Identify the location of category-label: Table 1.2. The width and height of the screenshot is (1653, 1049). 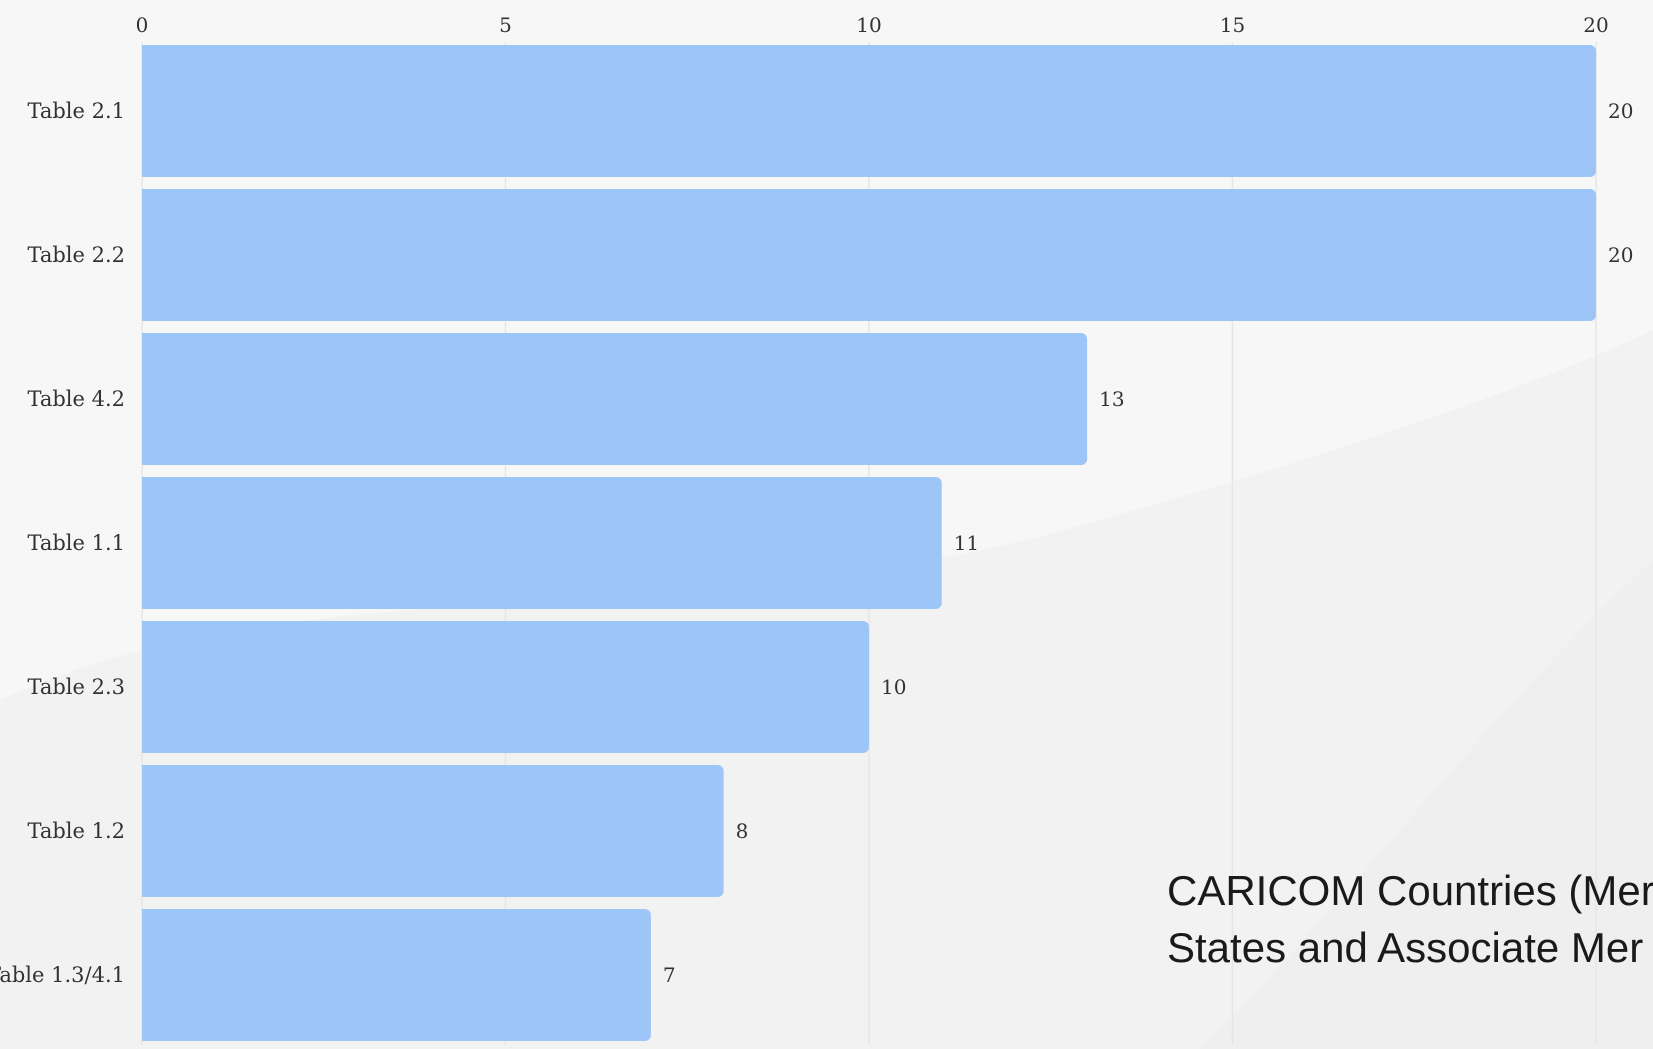
(76, 831).